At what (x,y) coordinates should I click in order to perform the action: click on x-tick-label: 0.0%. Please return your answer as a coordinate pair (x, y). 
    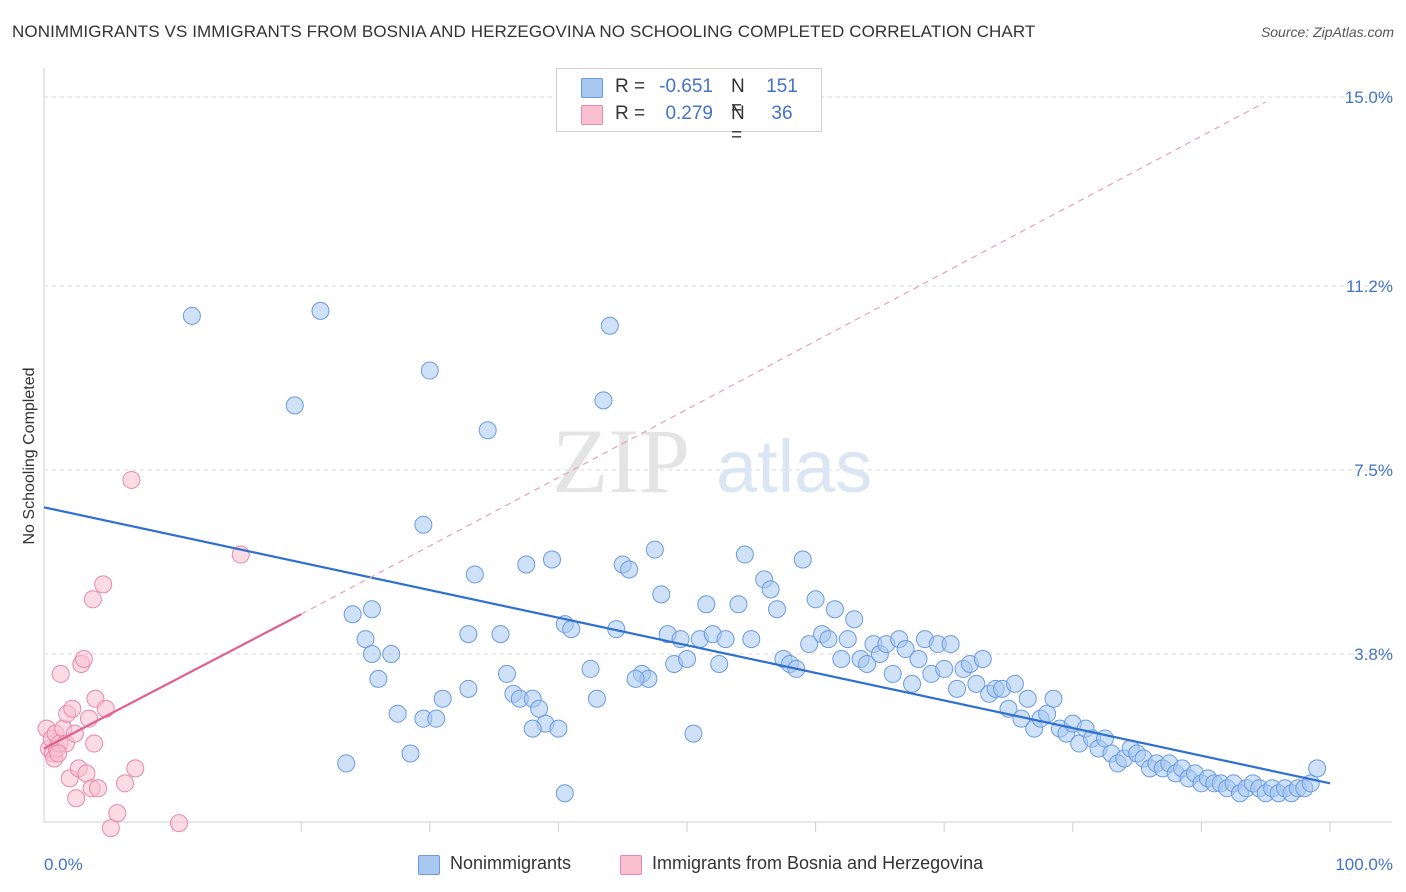
    Looking at the image, I should click on (63, 864).